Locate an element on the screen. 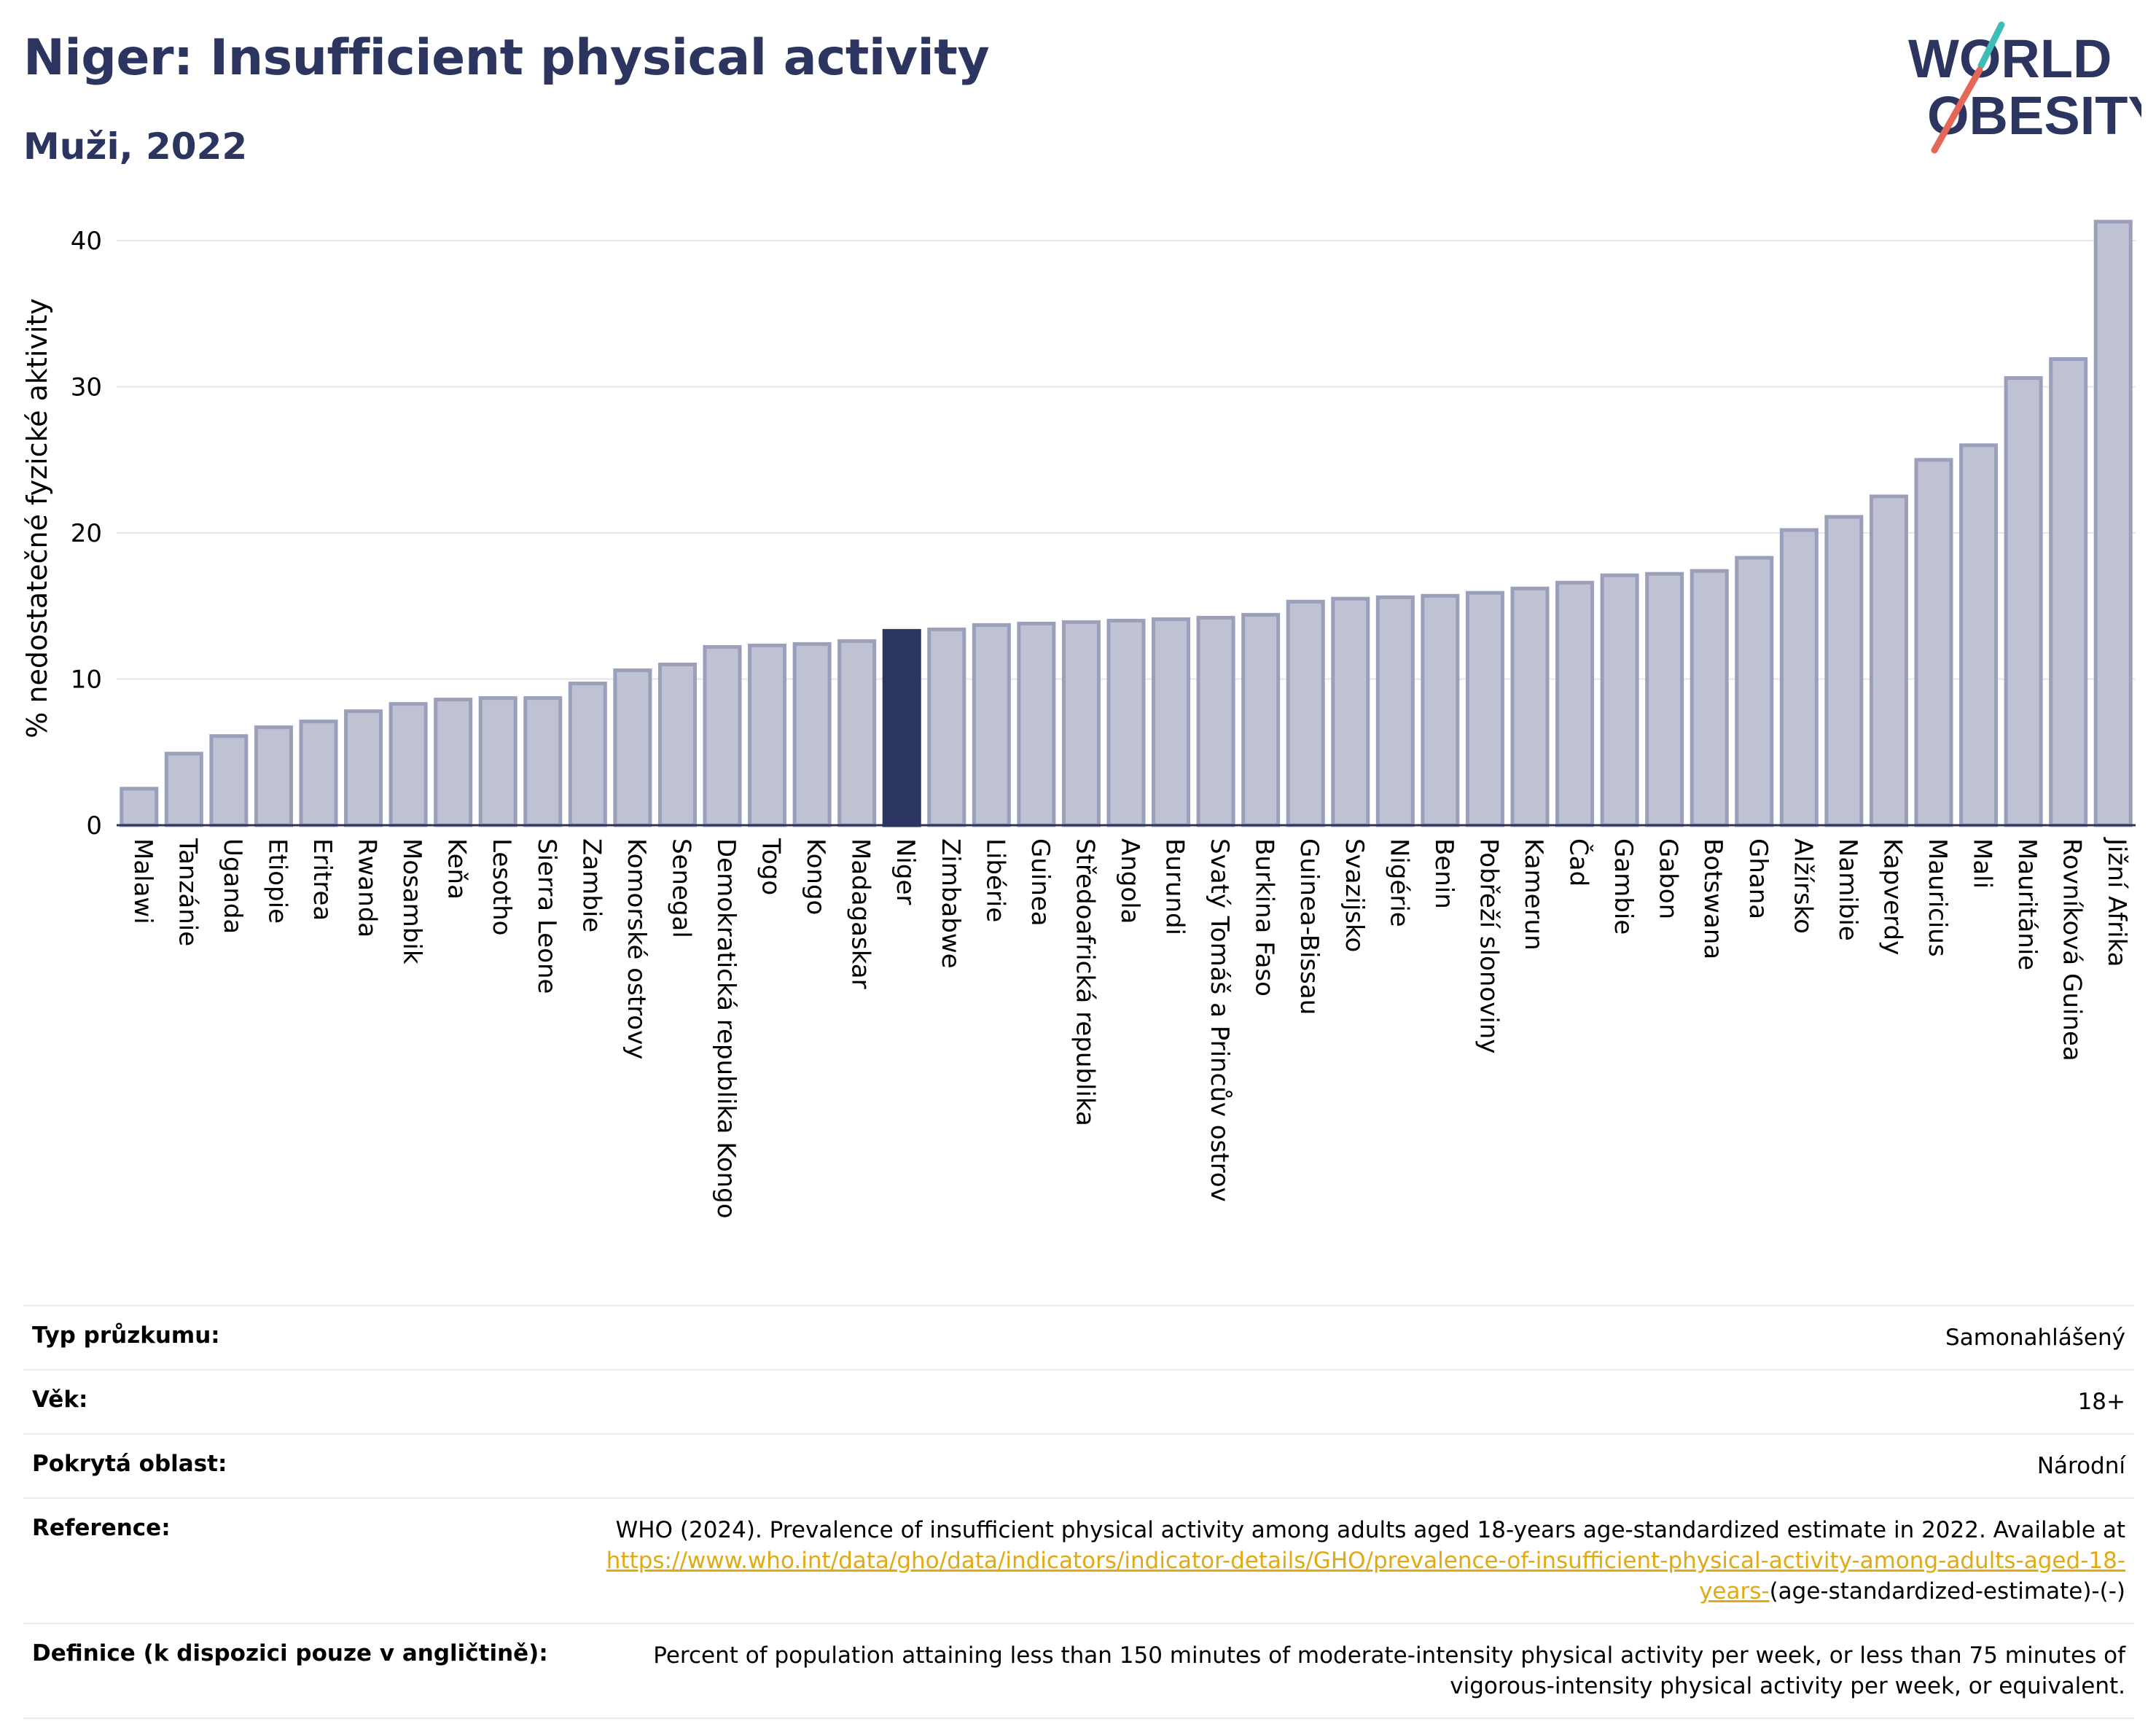 The width and height of the screenshot is (2156, 1735). x-tick-label: Botswana is located at coordinates (1713, 898).